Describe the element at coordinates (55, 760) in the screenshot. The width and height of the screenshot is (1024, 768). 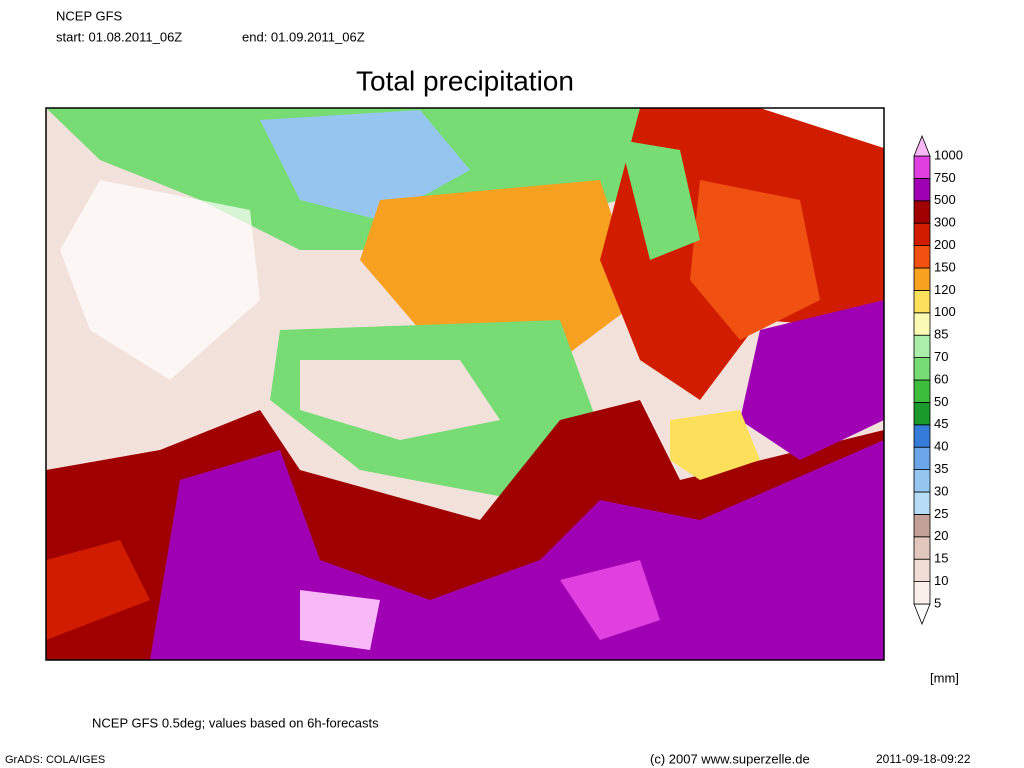
I see `software-credit: GrADS: COLA/IGES` at that location.